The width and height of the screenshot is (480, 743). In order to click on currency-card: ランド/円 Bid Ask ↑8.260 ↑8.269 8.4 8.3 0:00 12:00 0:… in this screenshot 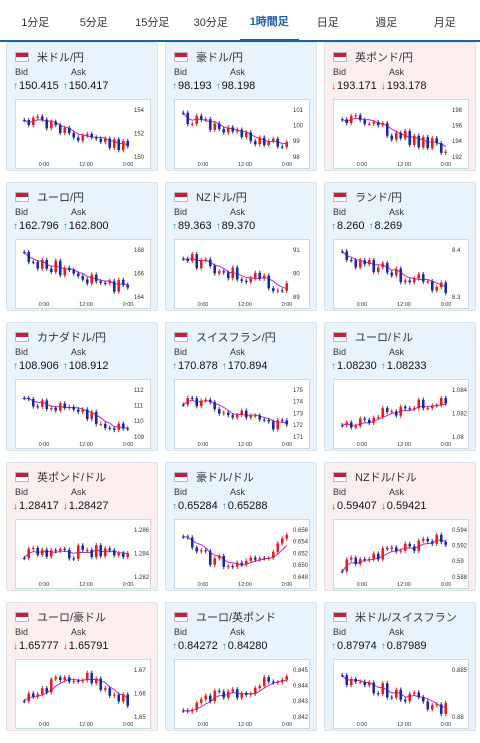, I will do `click(400, 246)`.